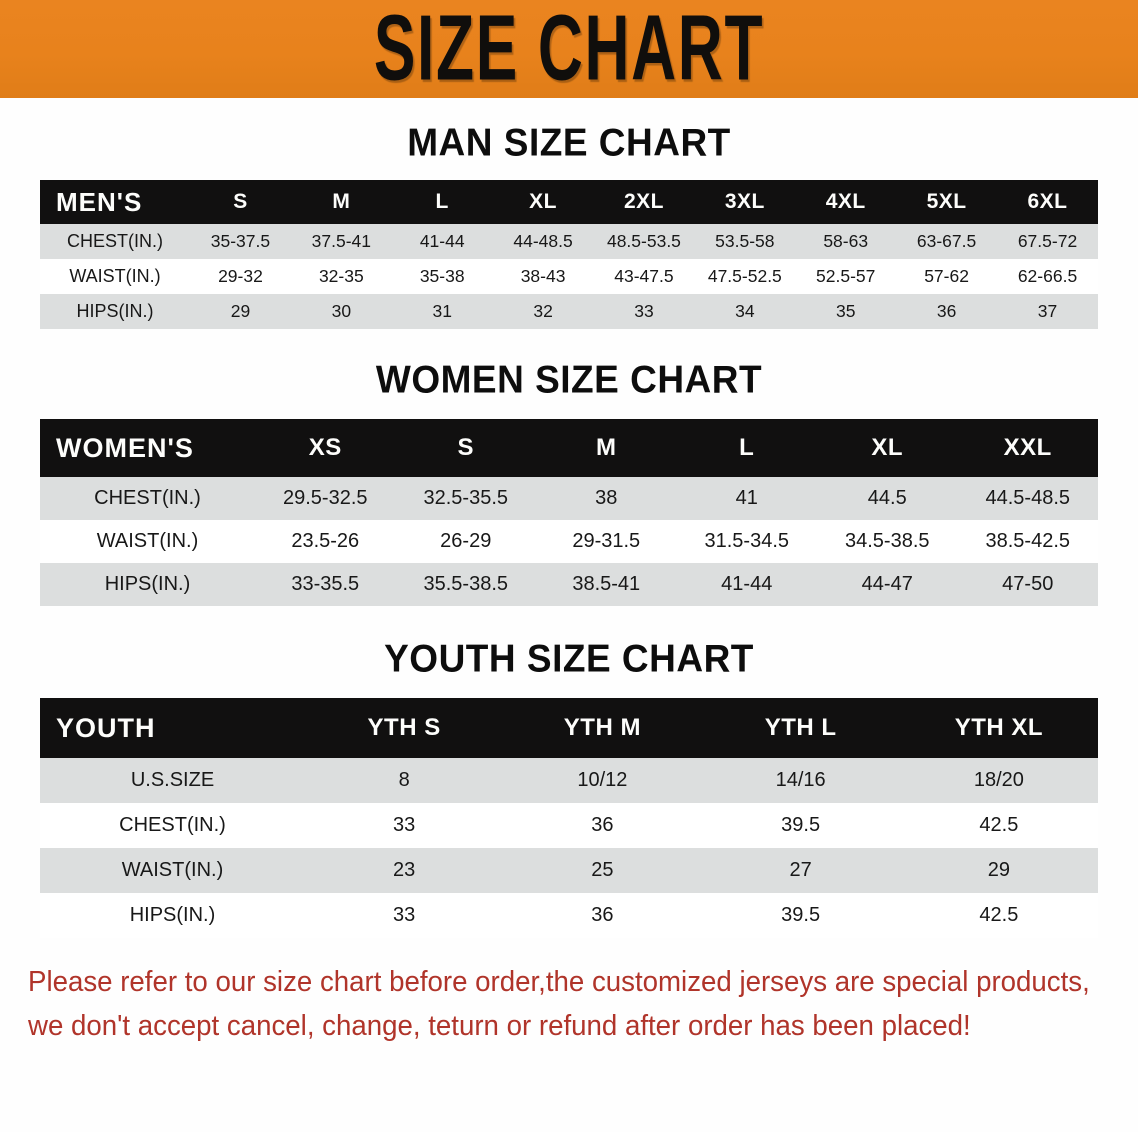 This screenshot has height=1132, width=1138. I want to click on women-row-label: CHEST(IN.), so click(147, 498).